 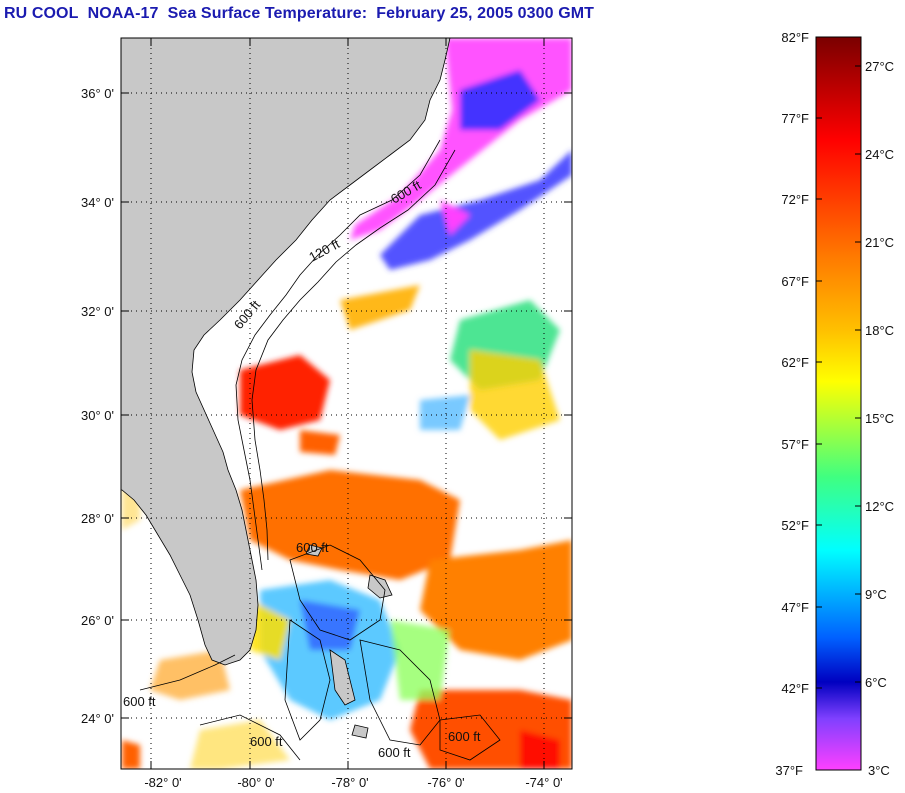 What do you see at coordinates (879, 330) in the screenshot?
I see `colorbar-celsius-label: 18°C` at bounding box center [879, 330].